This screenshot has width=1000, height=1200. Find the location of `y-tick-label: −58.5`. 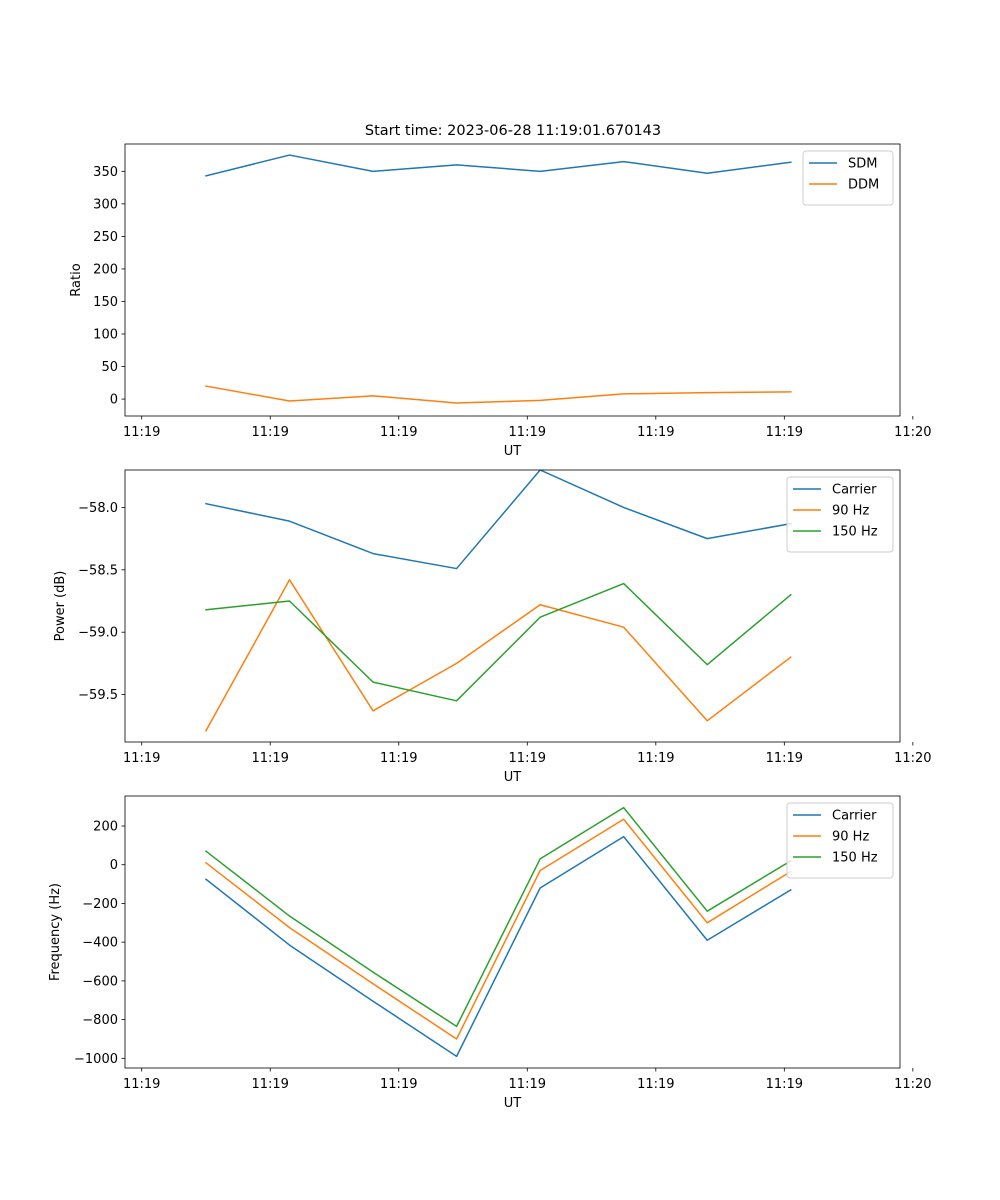

y-tick-label: −58.5 is located at coordinates (98, 570).